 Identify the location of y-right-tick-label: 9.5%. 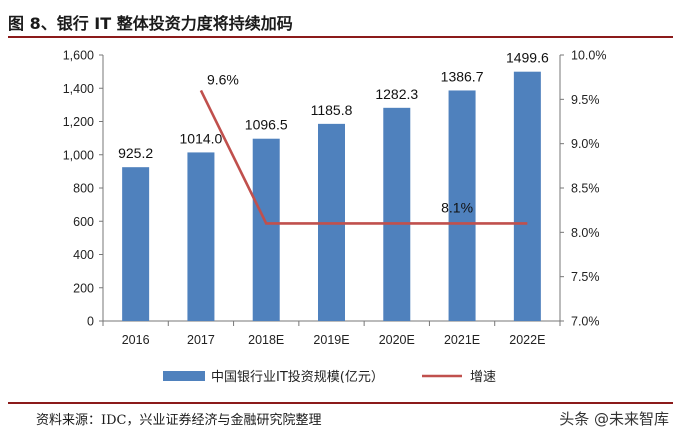
(585, 100).